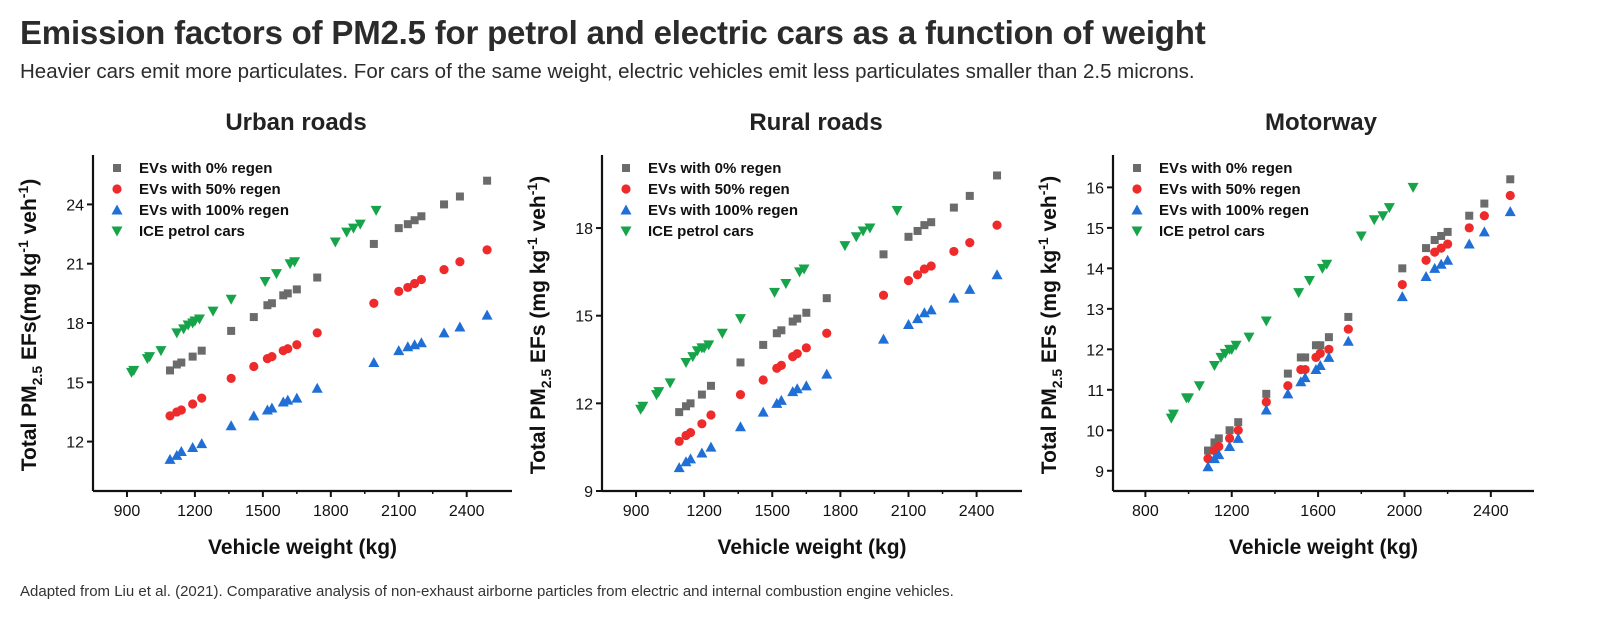 The image size is (1600, 620). I want to click on panel-title: Motorway, so click(1321, 122).